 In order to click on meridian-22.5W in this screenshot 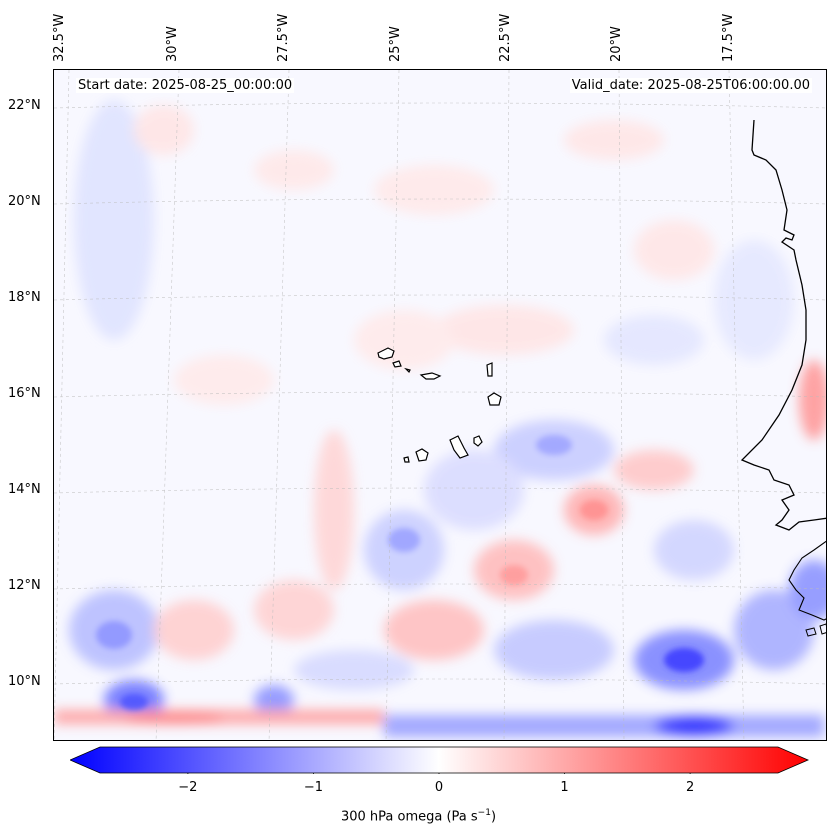, I will do `click(506, 405)`.